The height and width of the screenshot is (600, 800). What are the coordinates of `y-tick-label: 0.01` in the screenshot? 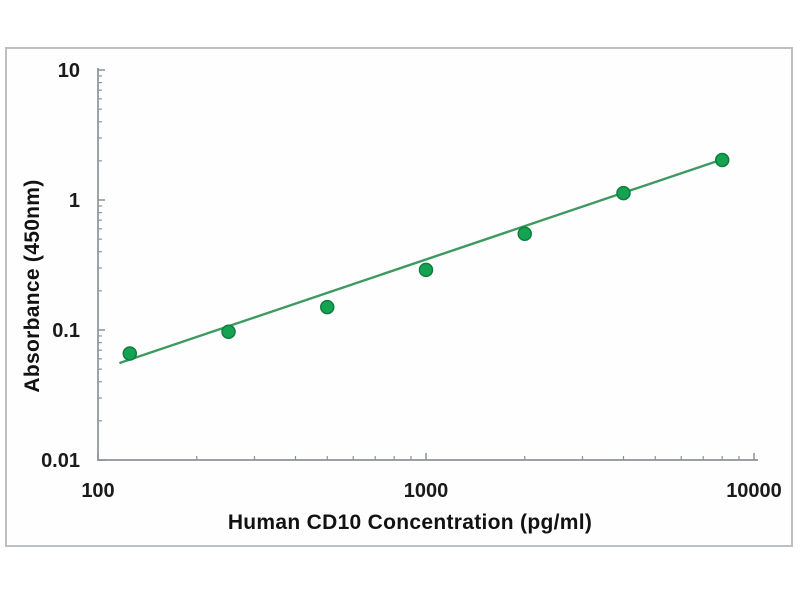 It's located at (60, 461).